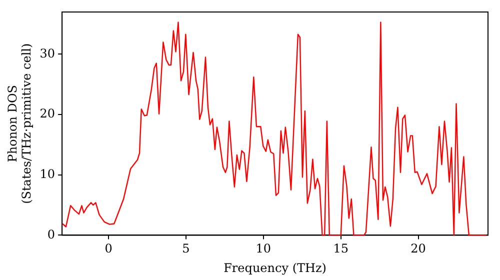 This screenshot has height=280, width=500. I want to click on y-tick-label: 0, so click(51, 234).